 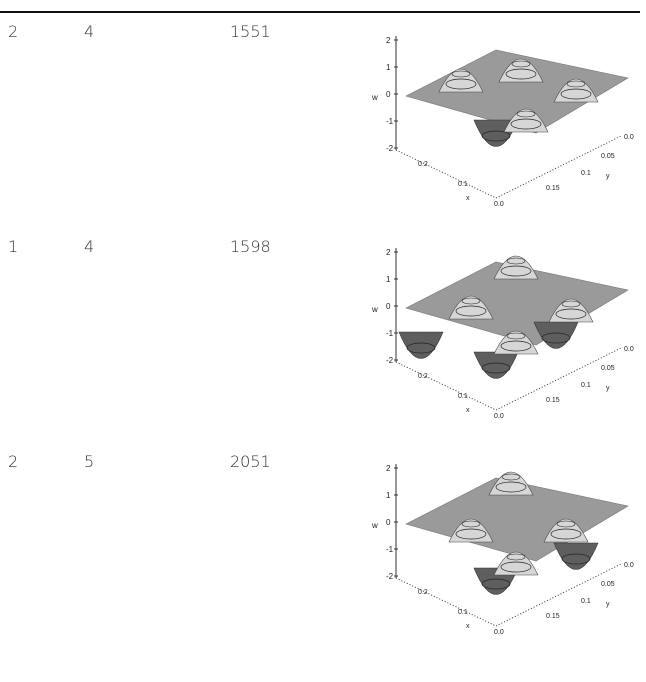 I want to click on cell-c3: 2051, so click(x=250, y=461).